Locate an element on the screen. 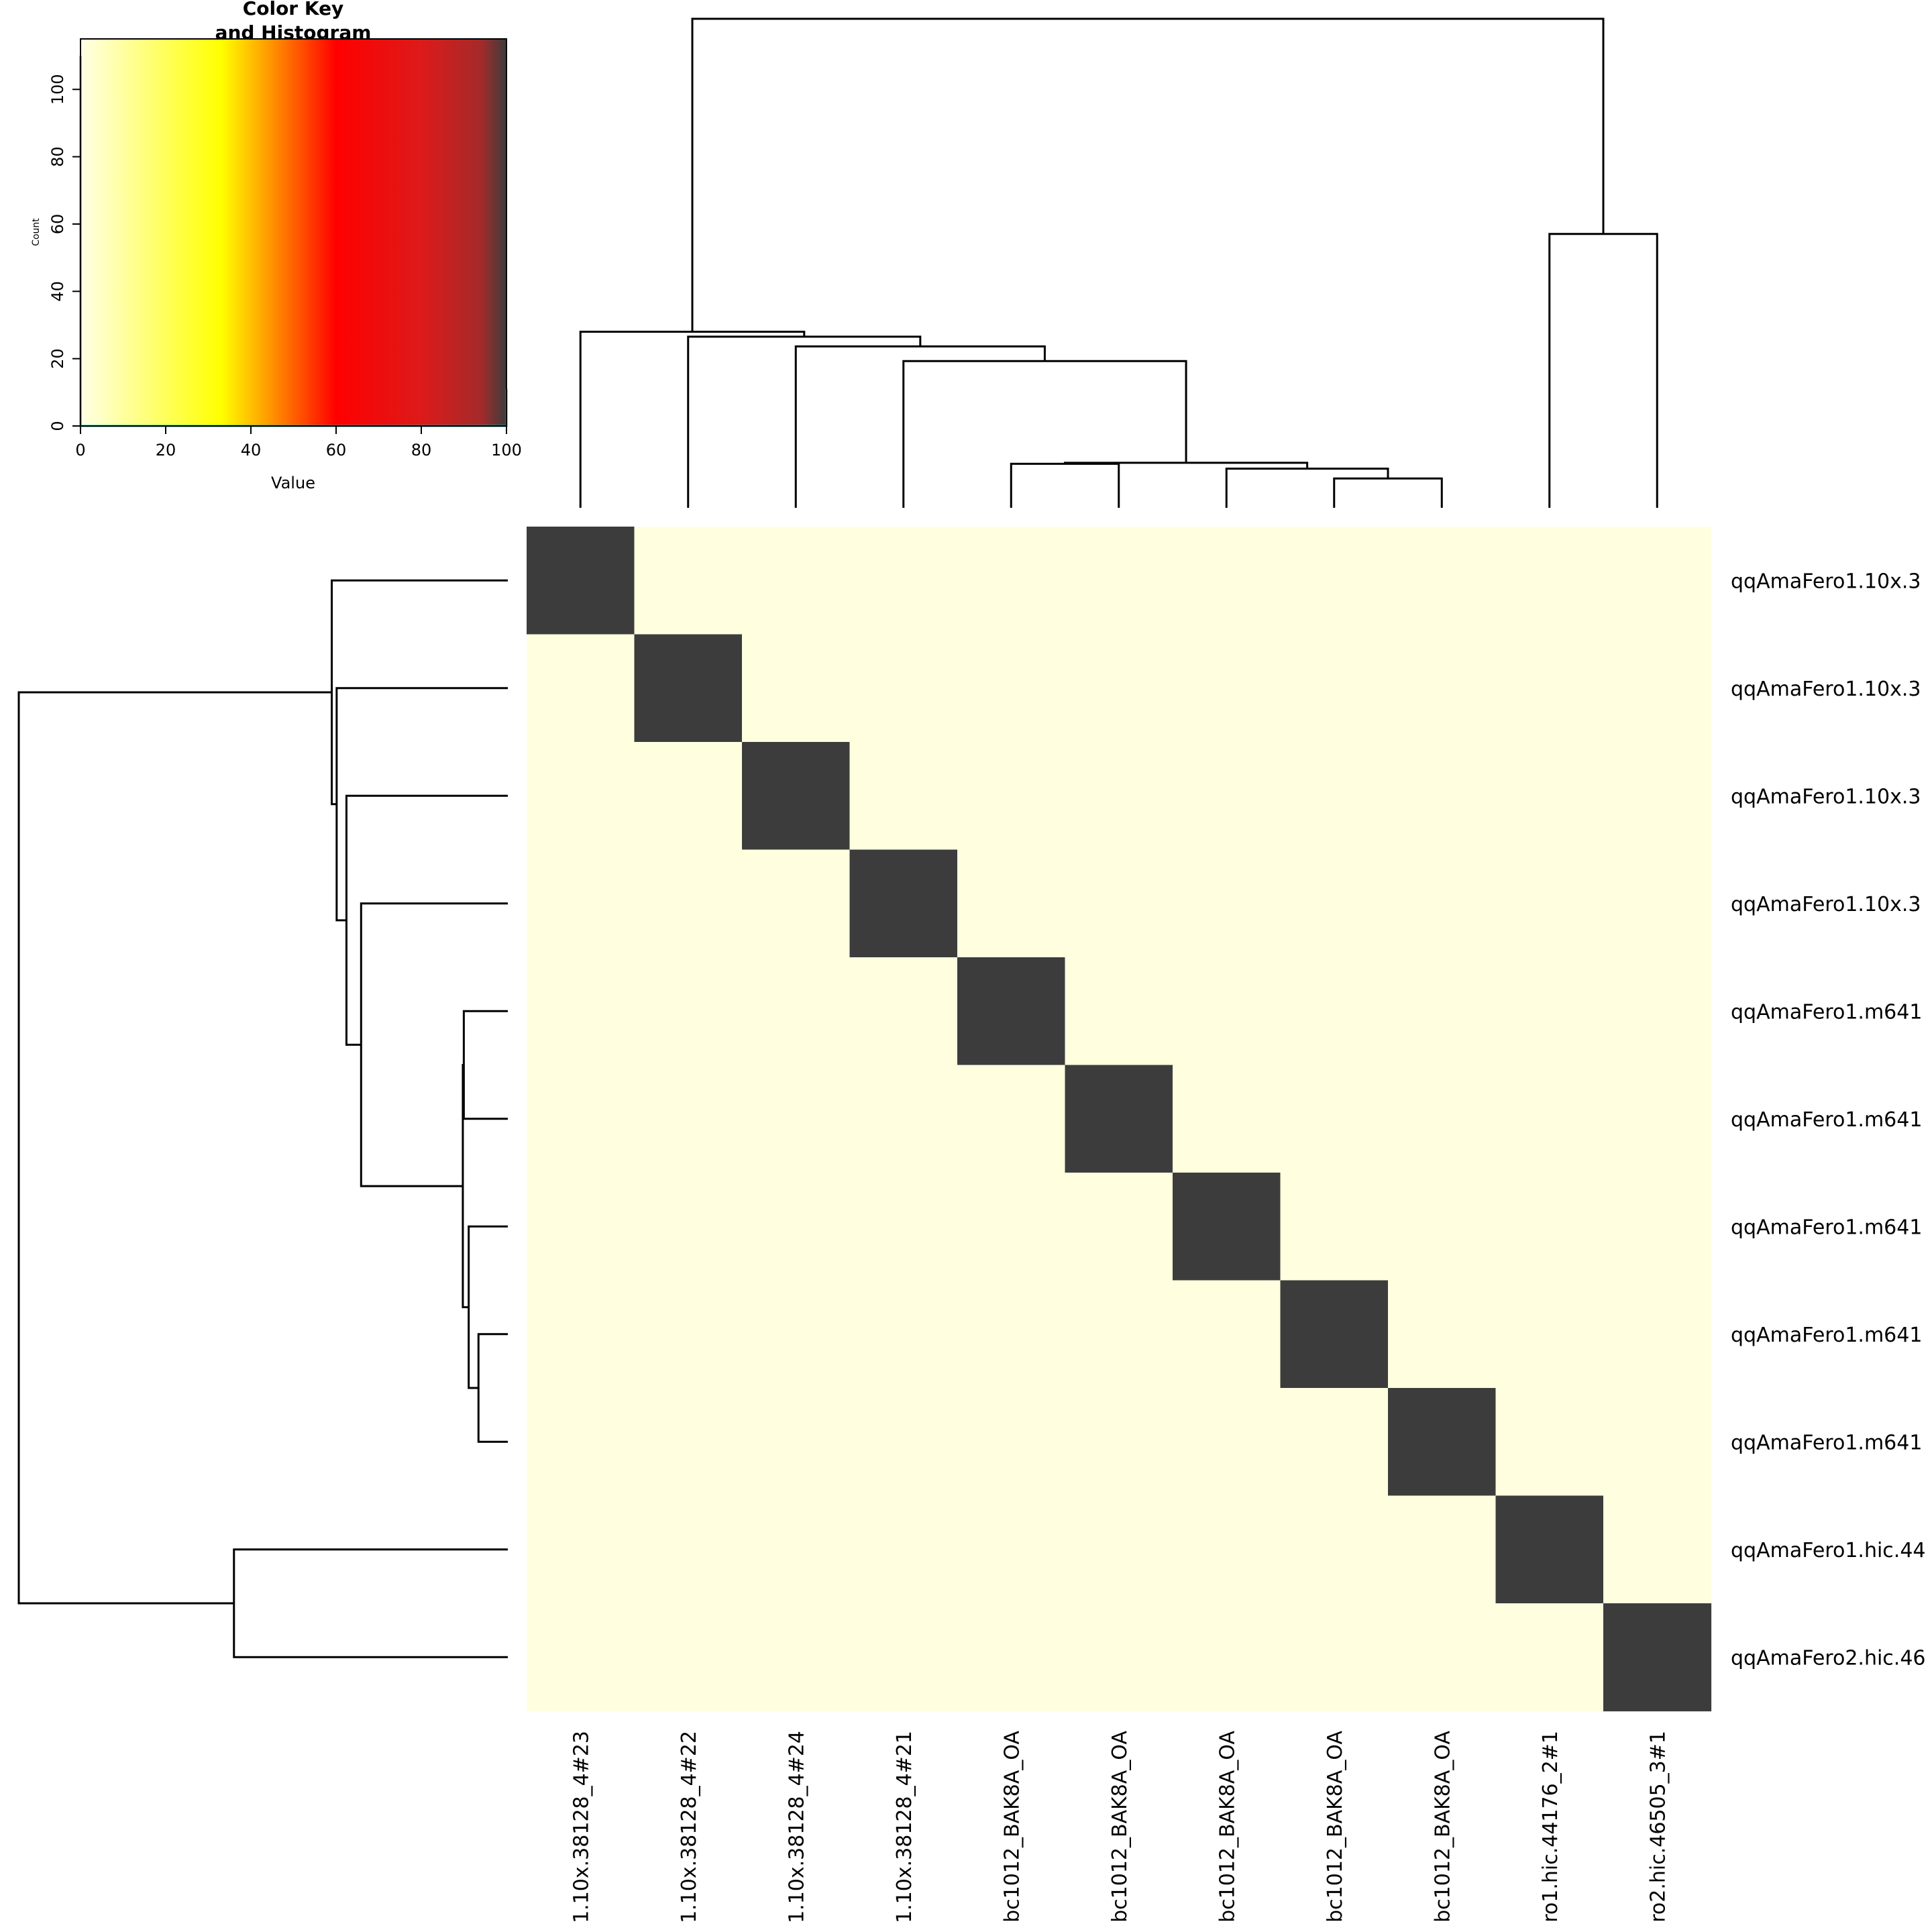  column-label: 1.10x.38128_4#22 is located at coordinates (689, 1827).